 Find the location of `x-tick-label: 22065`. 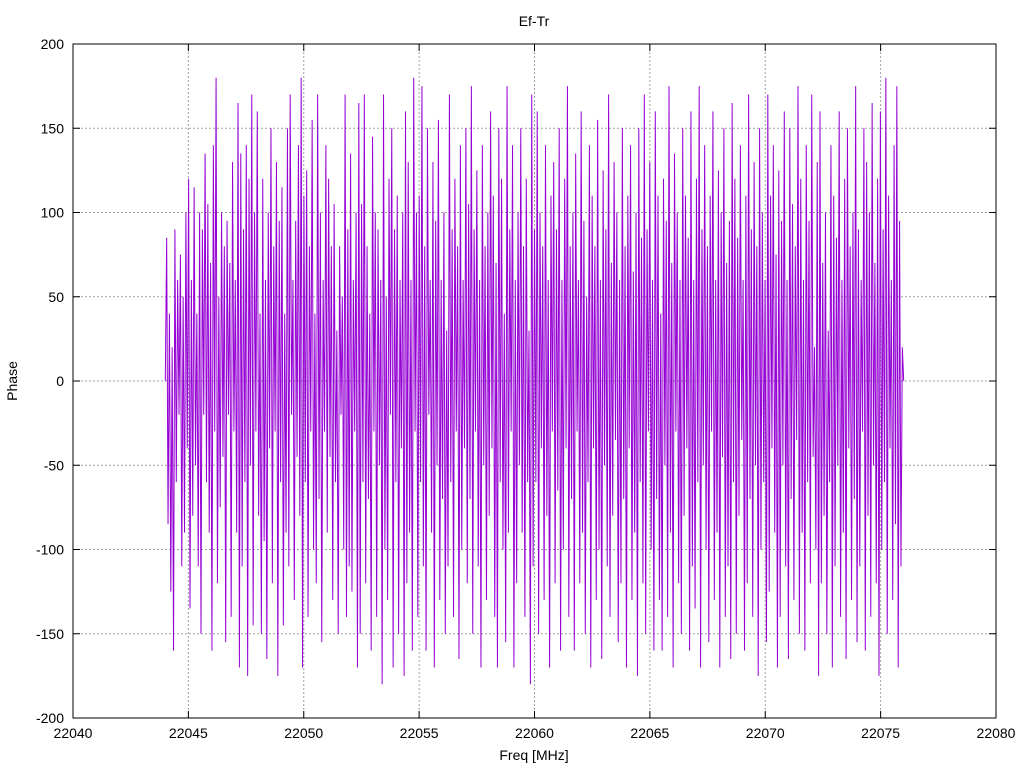

x-tick-label: 22065 is located at coordinates (649, 733).